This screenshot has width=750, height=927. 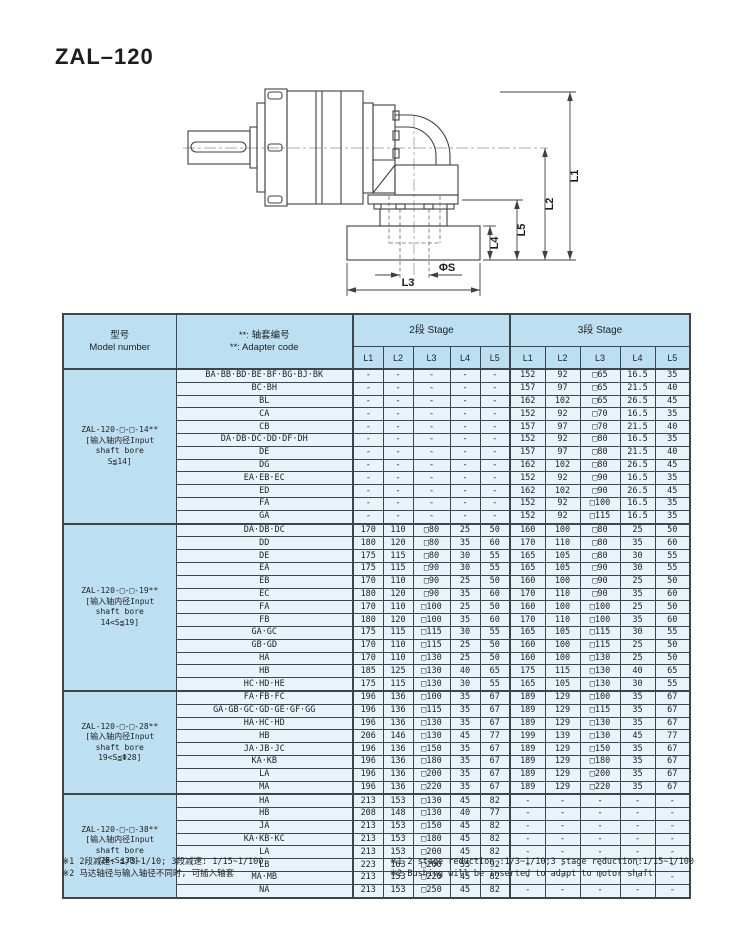 I want to click on adapter-code-cell: BC·BH, so click(x=264, y=388).